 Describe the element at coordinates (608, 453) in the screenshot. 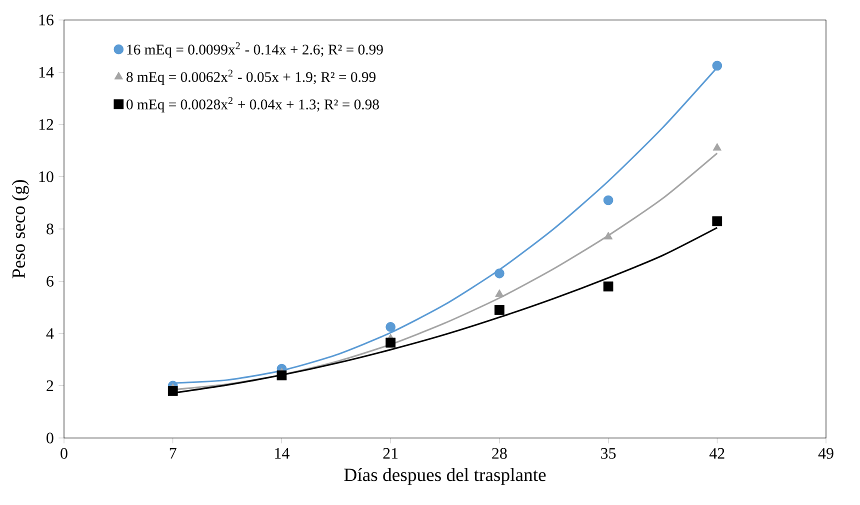

I see `x-tick-label: 35` at that location.